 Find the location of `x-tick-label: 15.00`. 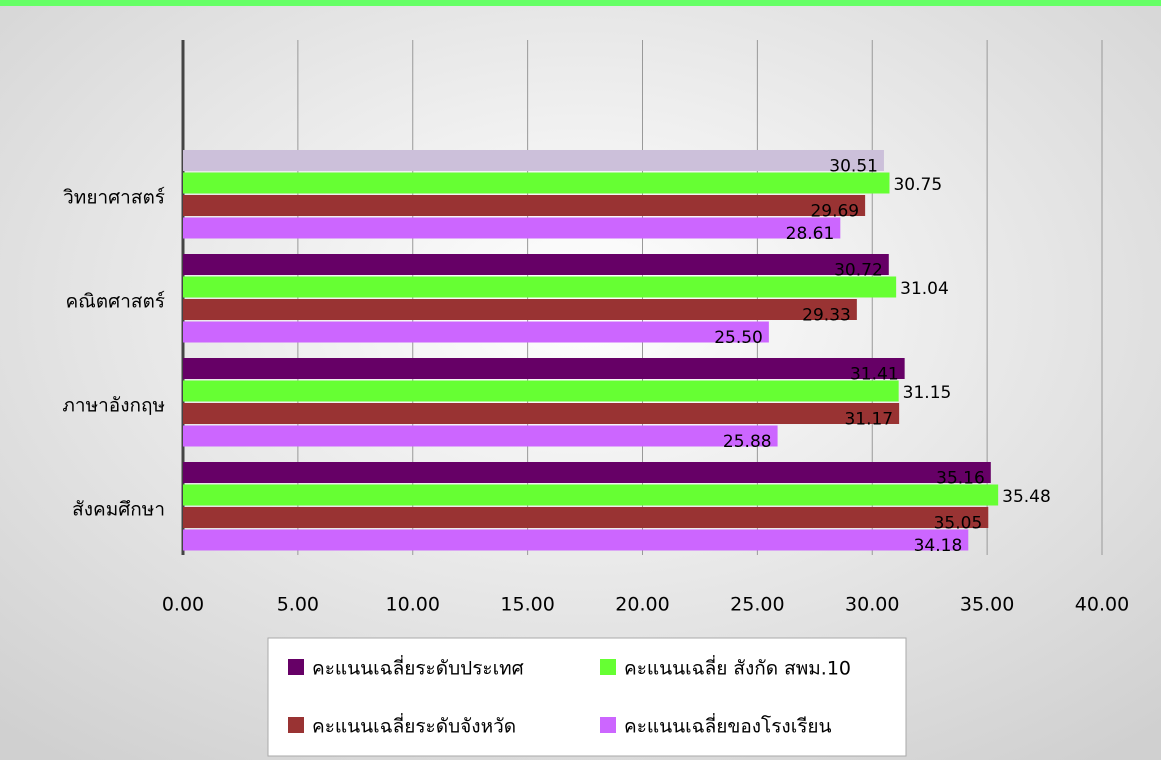

x-tick-label: 15.00 is located at coordinates (527, 605).